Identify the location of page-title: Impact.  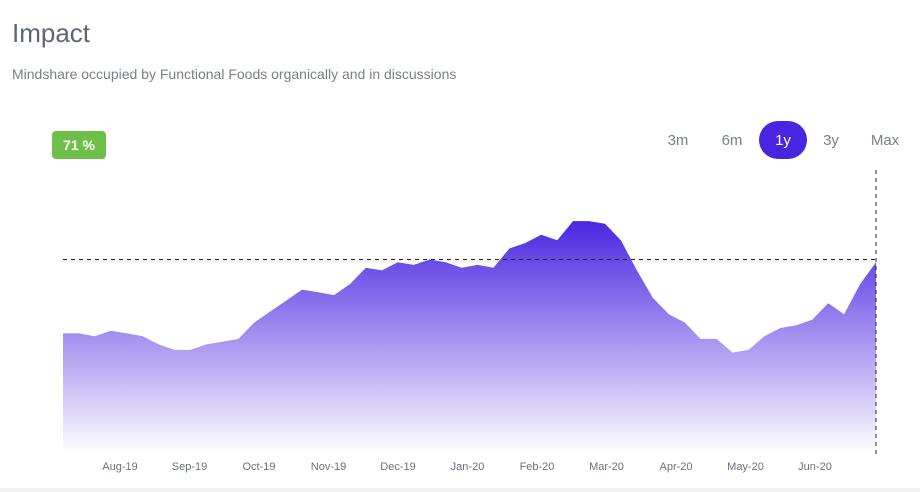
(51, 33).